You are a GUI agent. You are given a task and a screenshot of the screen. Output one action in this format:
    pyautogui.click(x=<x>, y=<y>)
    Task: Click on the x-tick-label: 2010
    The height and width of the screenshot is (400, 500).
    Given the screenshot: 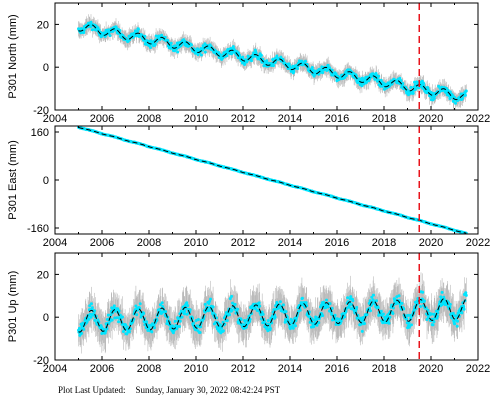 What is the action you would take?
    pyautogui.click(x=196, y=119)
    